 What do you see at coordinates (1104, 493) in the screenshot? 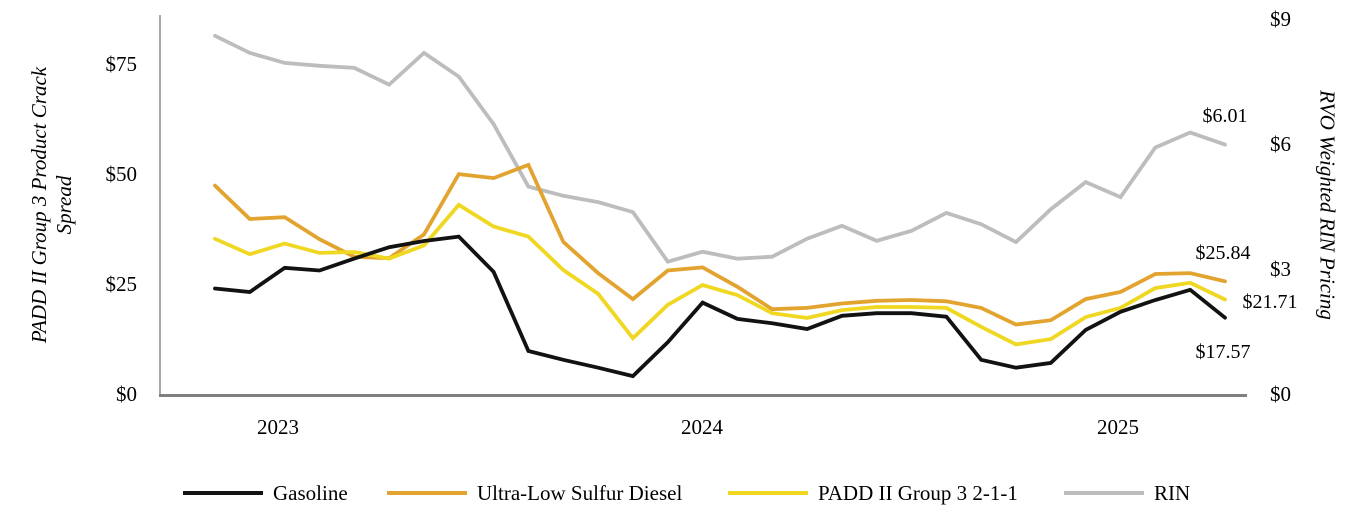
I see `legend-swatch-rin` at bounding box center [1104, 493].